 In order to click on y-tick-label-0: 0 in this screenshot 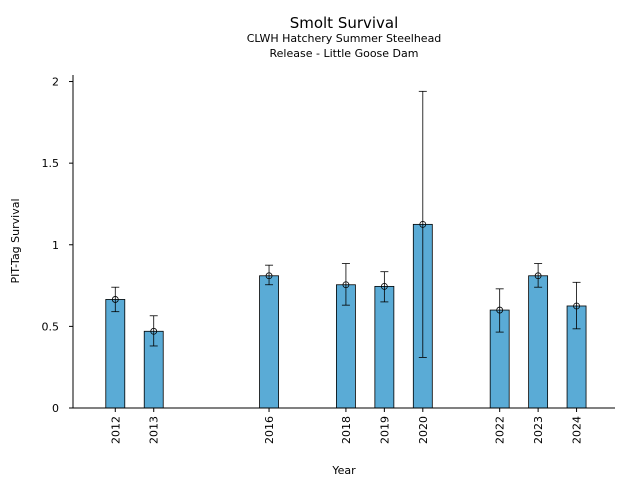, I will do `click(55, 408)`.